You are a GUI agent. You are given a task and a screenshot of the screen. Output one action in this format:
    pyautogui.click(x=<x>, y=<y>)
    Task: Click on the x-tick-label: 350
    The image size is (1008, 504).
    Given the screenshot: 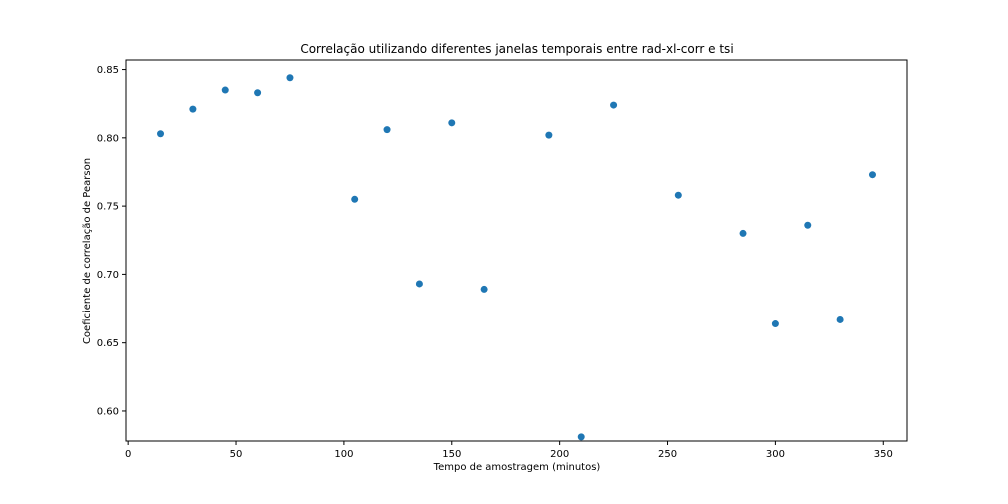 What is the action you would take?
    pyautogui.click(x=883, y=454)
    